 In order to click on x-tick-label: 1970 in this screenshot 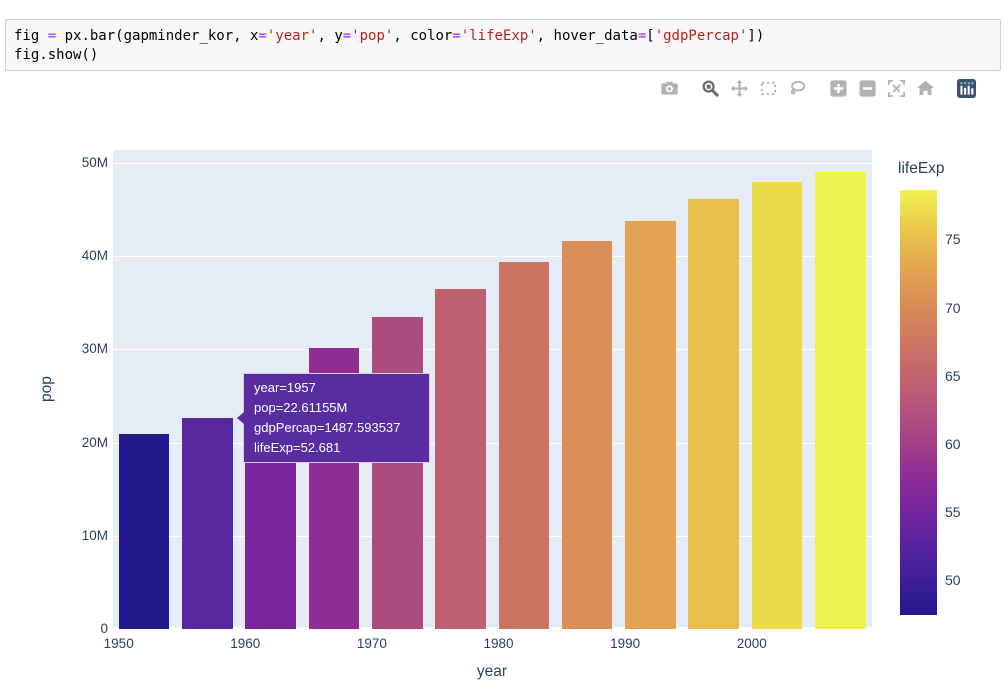, I will do `click(371, 643)`.